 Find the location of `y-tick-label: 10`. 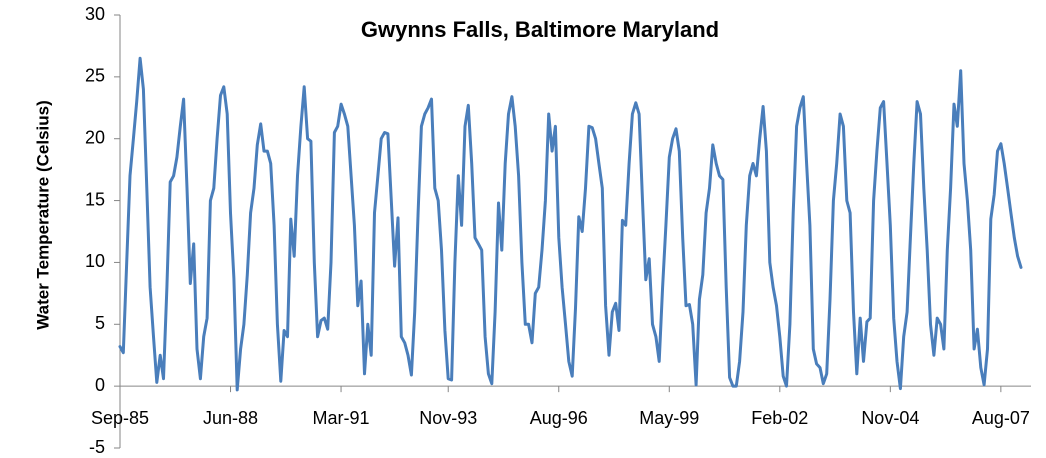

y-tick-label: 10 is located at coordinates (95, 261).